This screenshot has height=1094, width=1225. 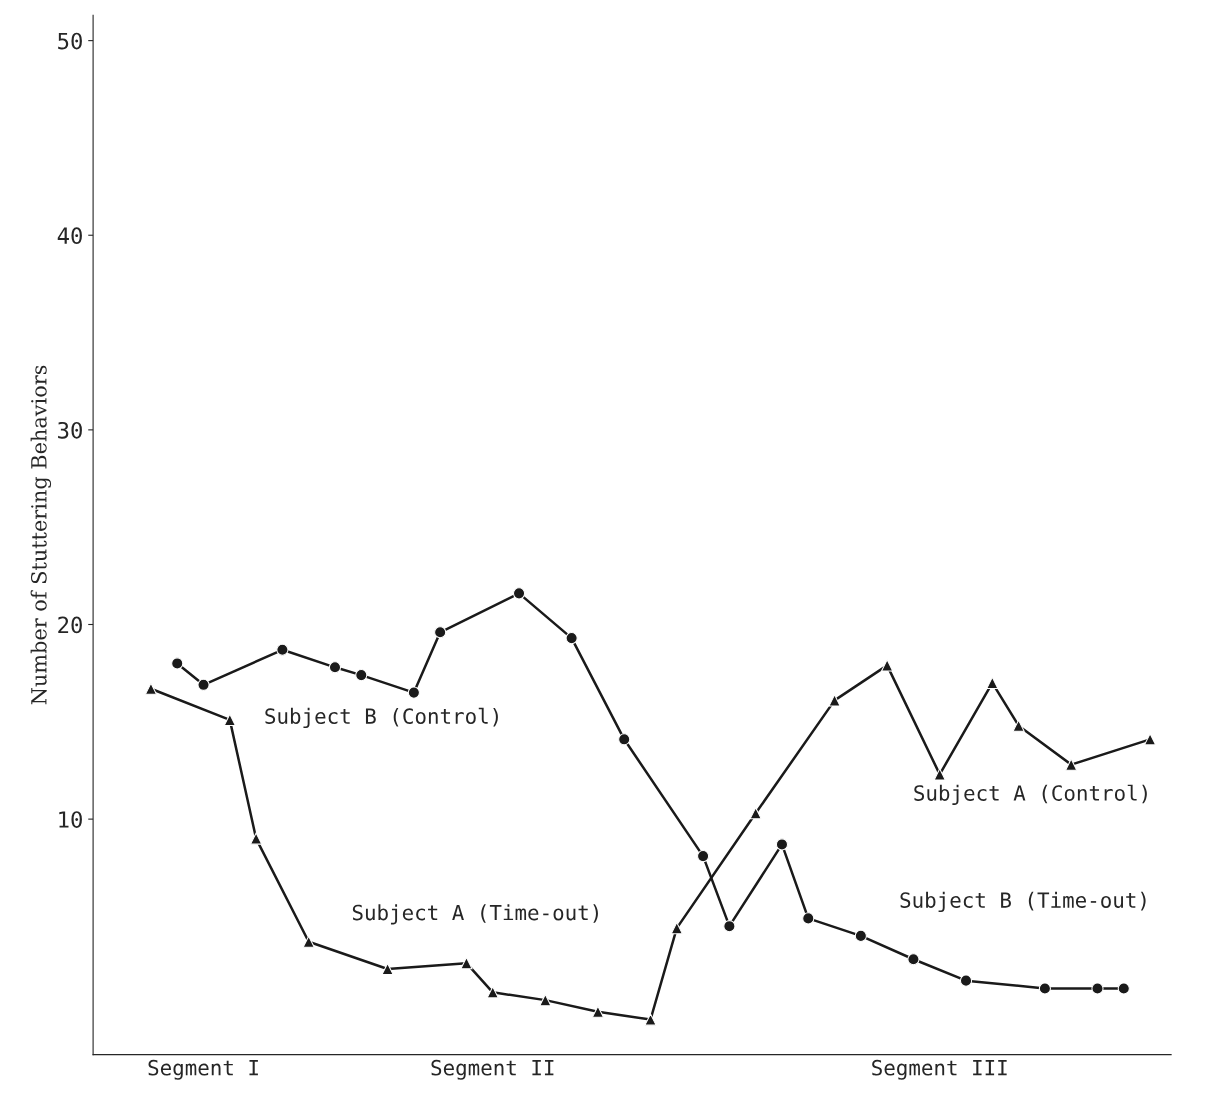 I want to click on y-tick-label: 20, so click(x=70, y=625).